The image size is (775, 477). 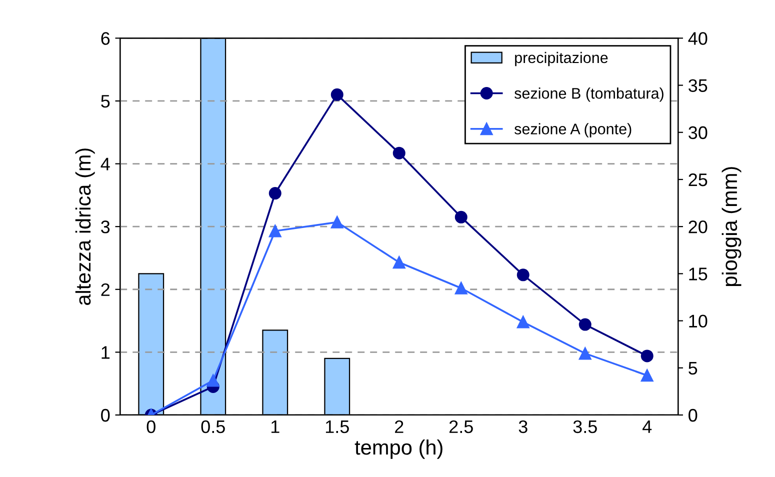 I want to click on y-axis-title: altezza idrica (m), so click(x=85, y=226).